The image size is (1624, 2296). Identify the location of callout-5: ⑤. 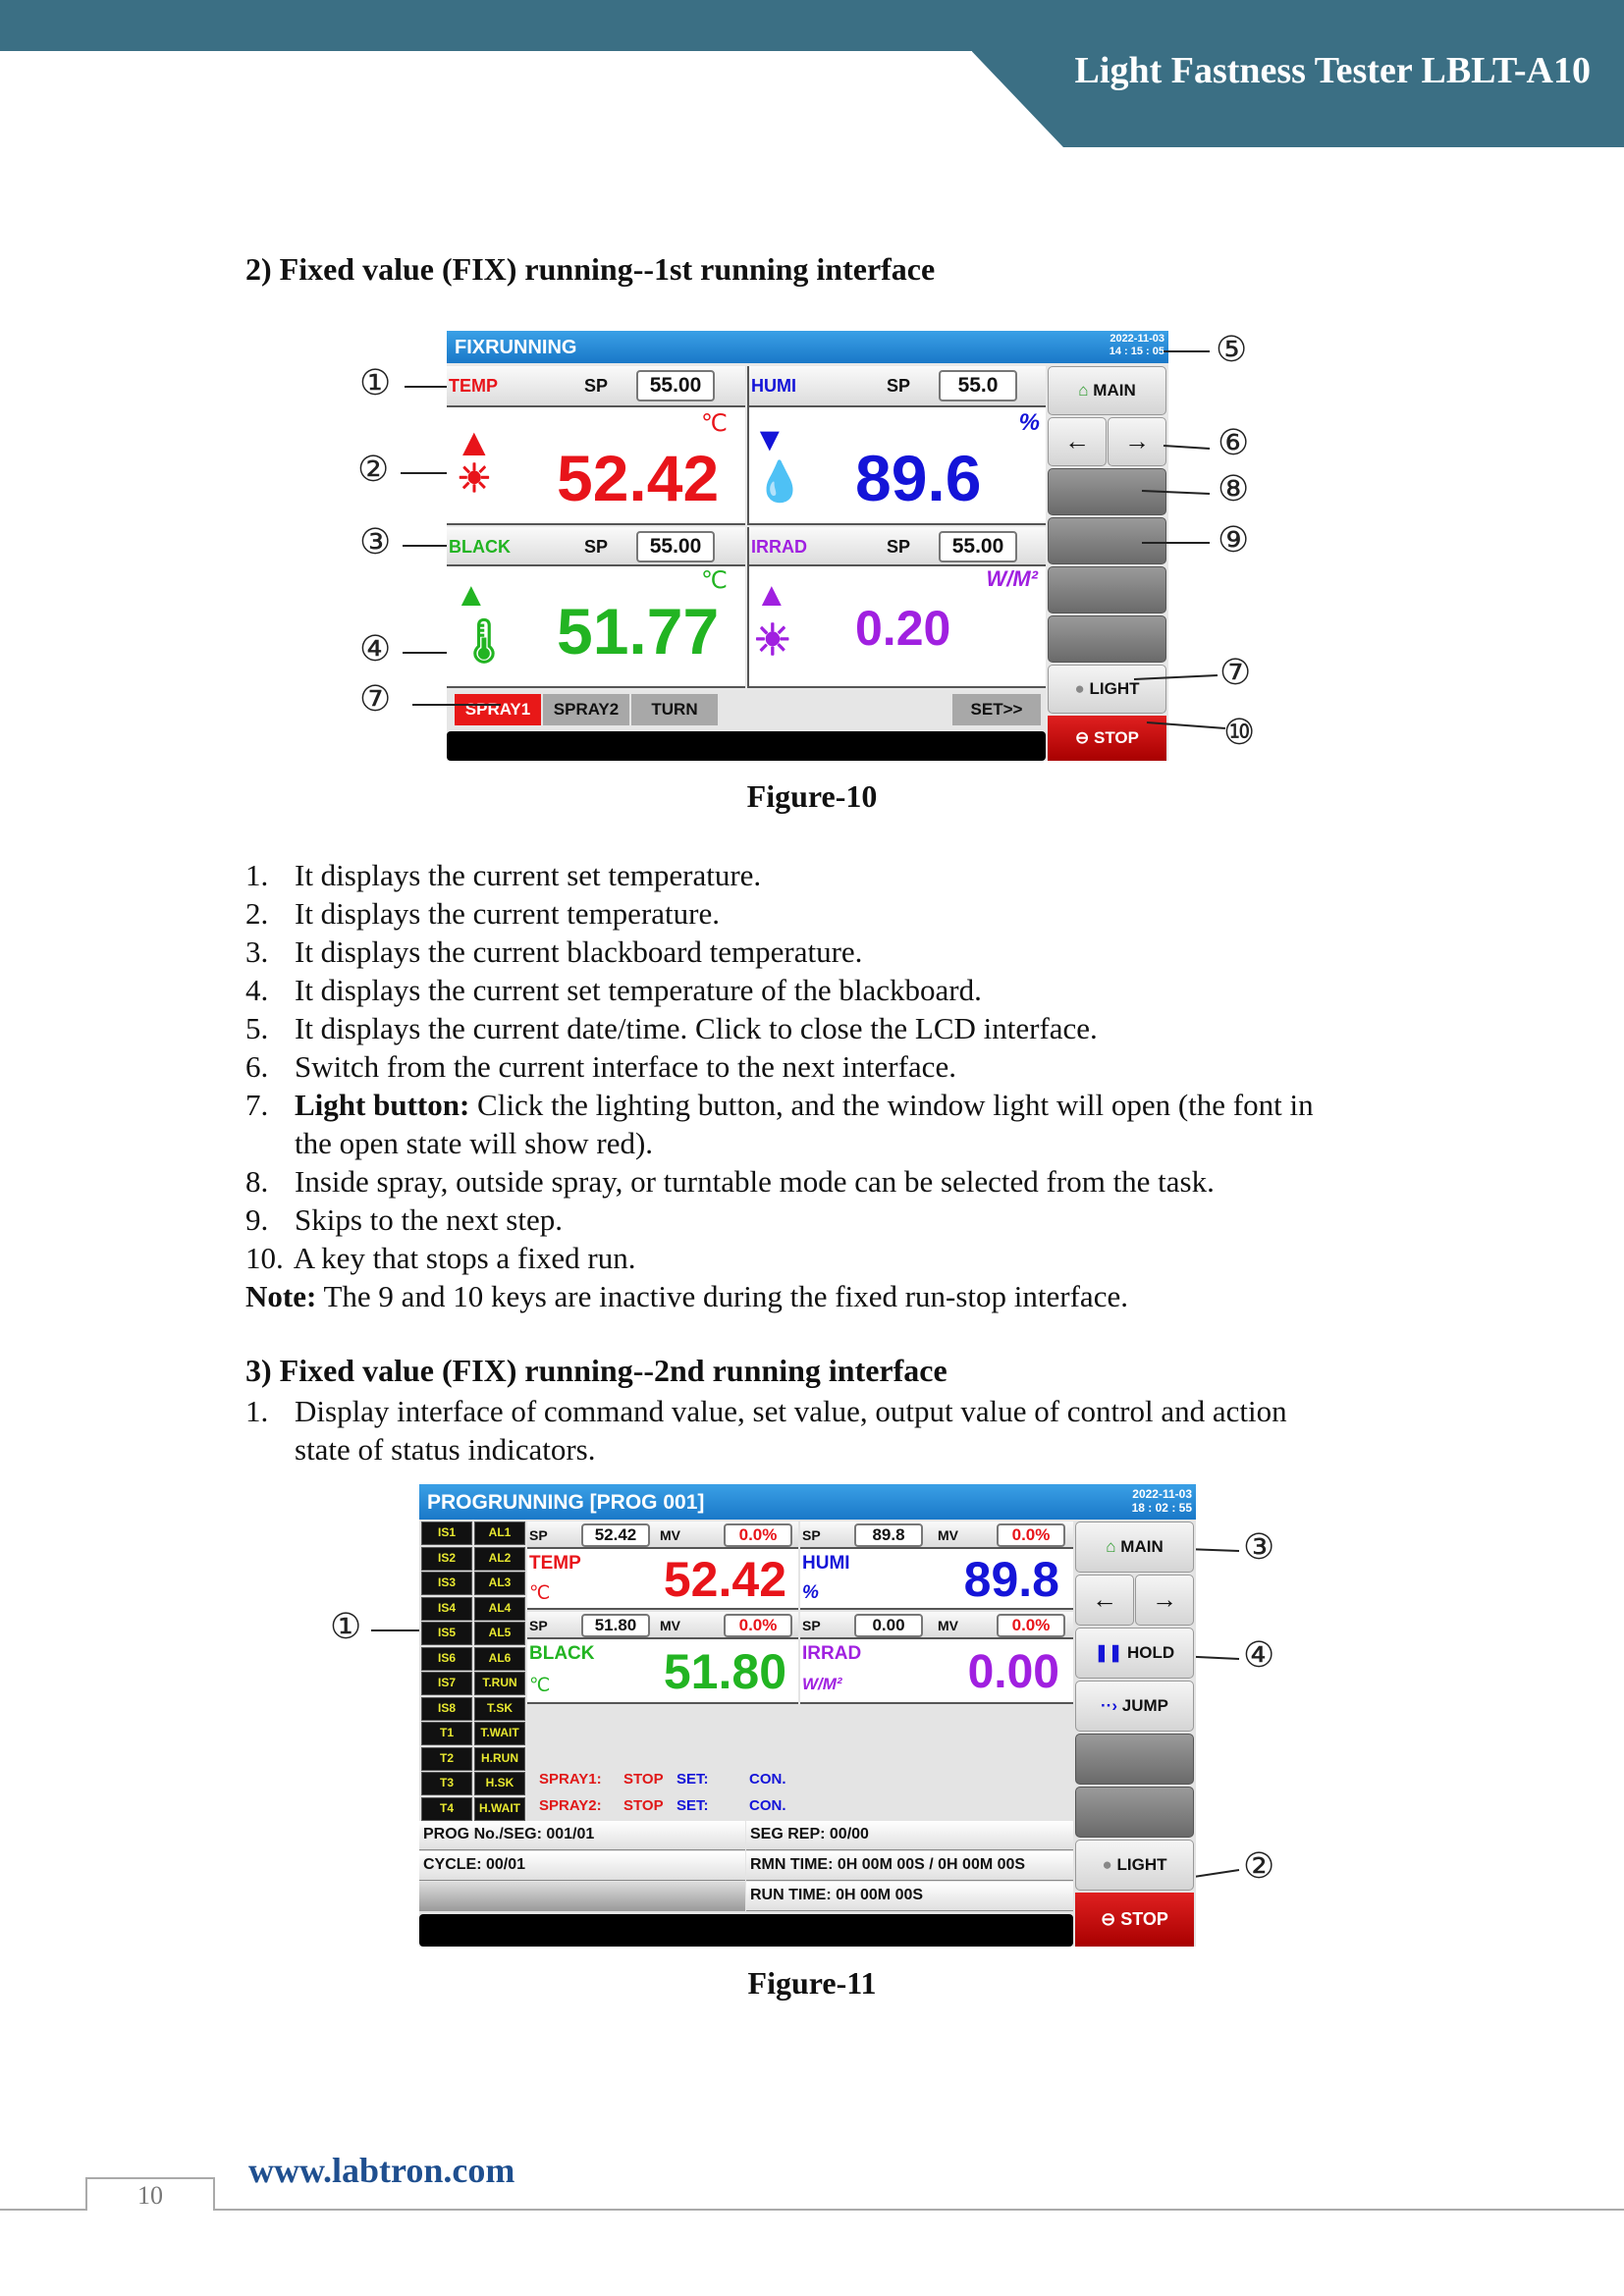
(1232, 350).